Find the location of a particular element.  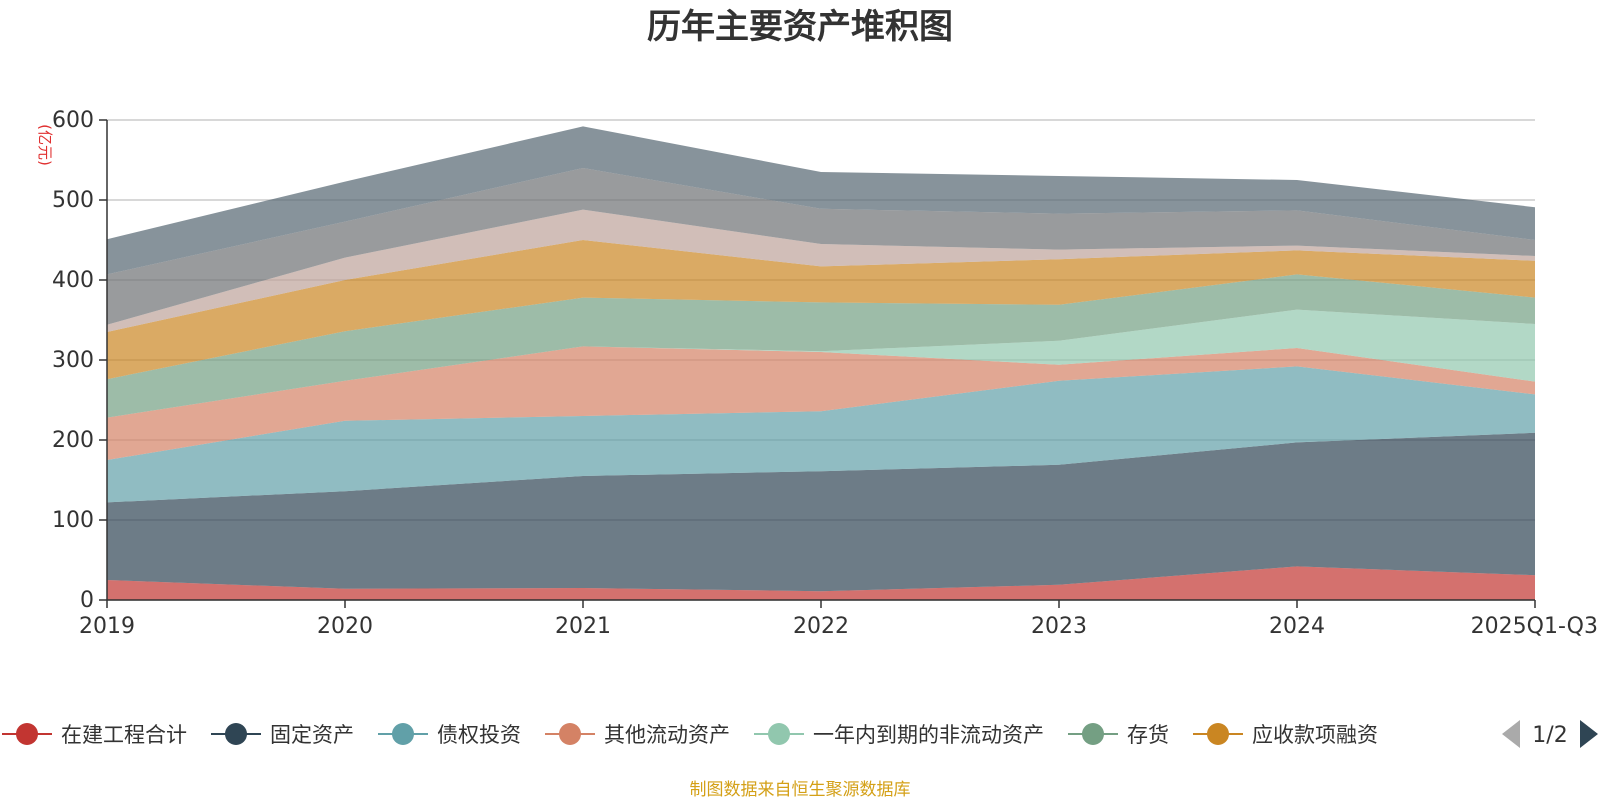

x-tick-label: 2024 is located at coordinates (1297, 626).